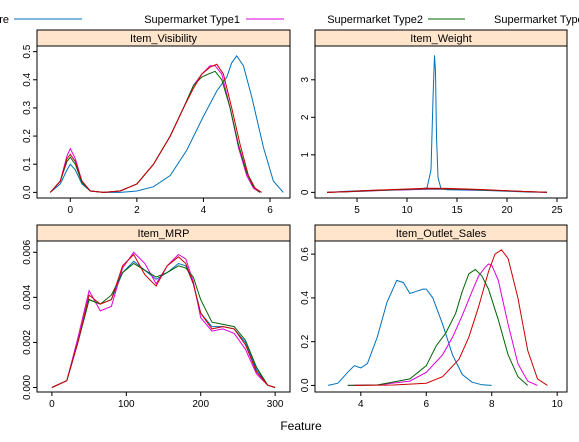 The height and width of the screenshot is (442, 579). Describe the element at coordinates (305, 155) in the screenshot. I see `y-tick-label: 1` at that location.